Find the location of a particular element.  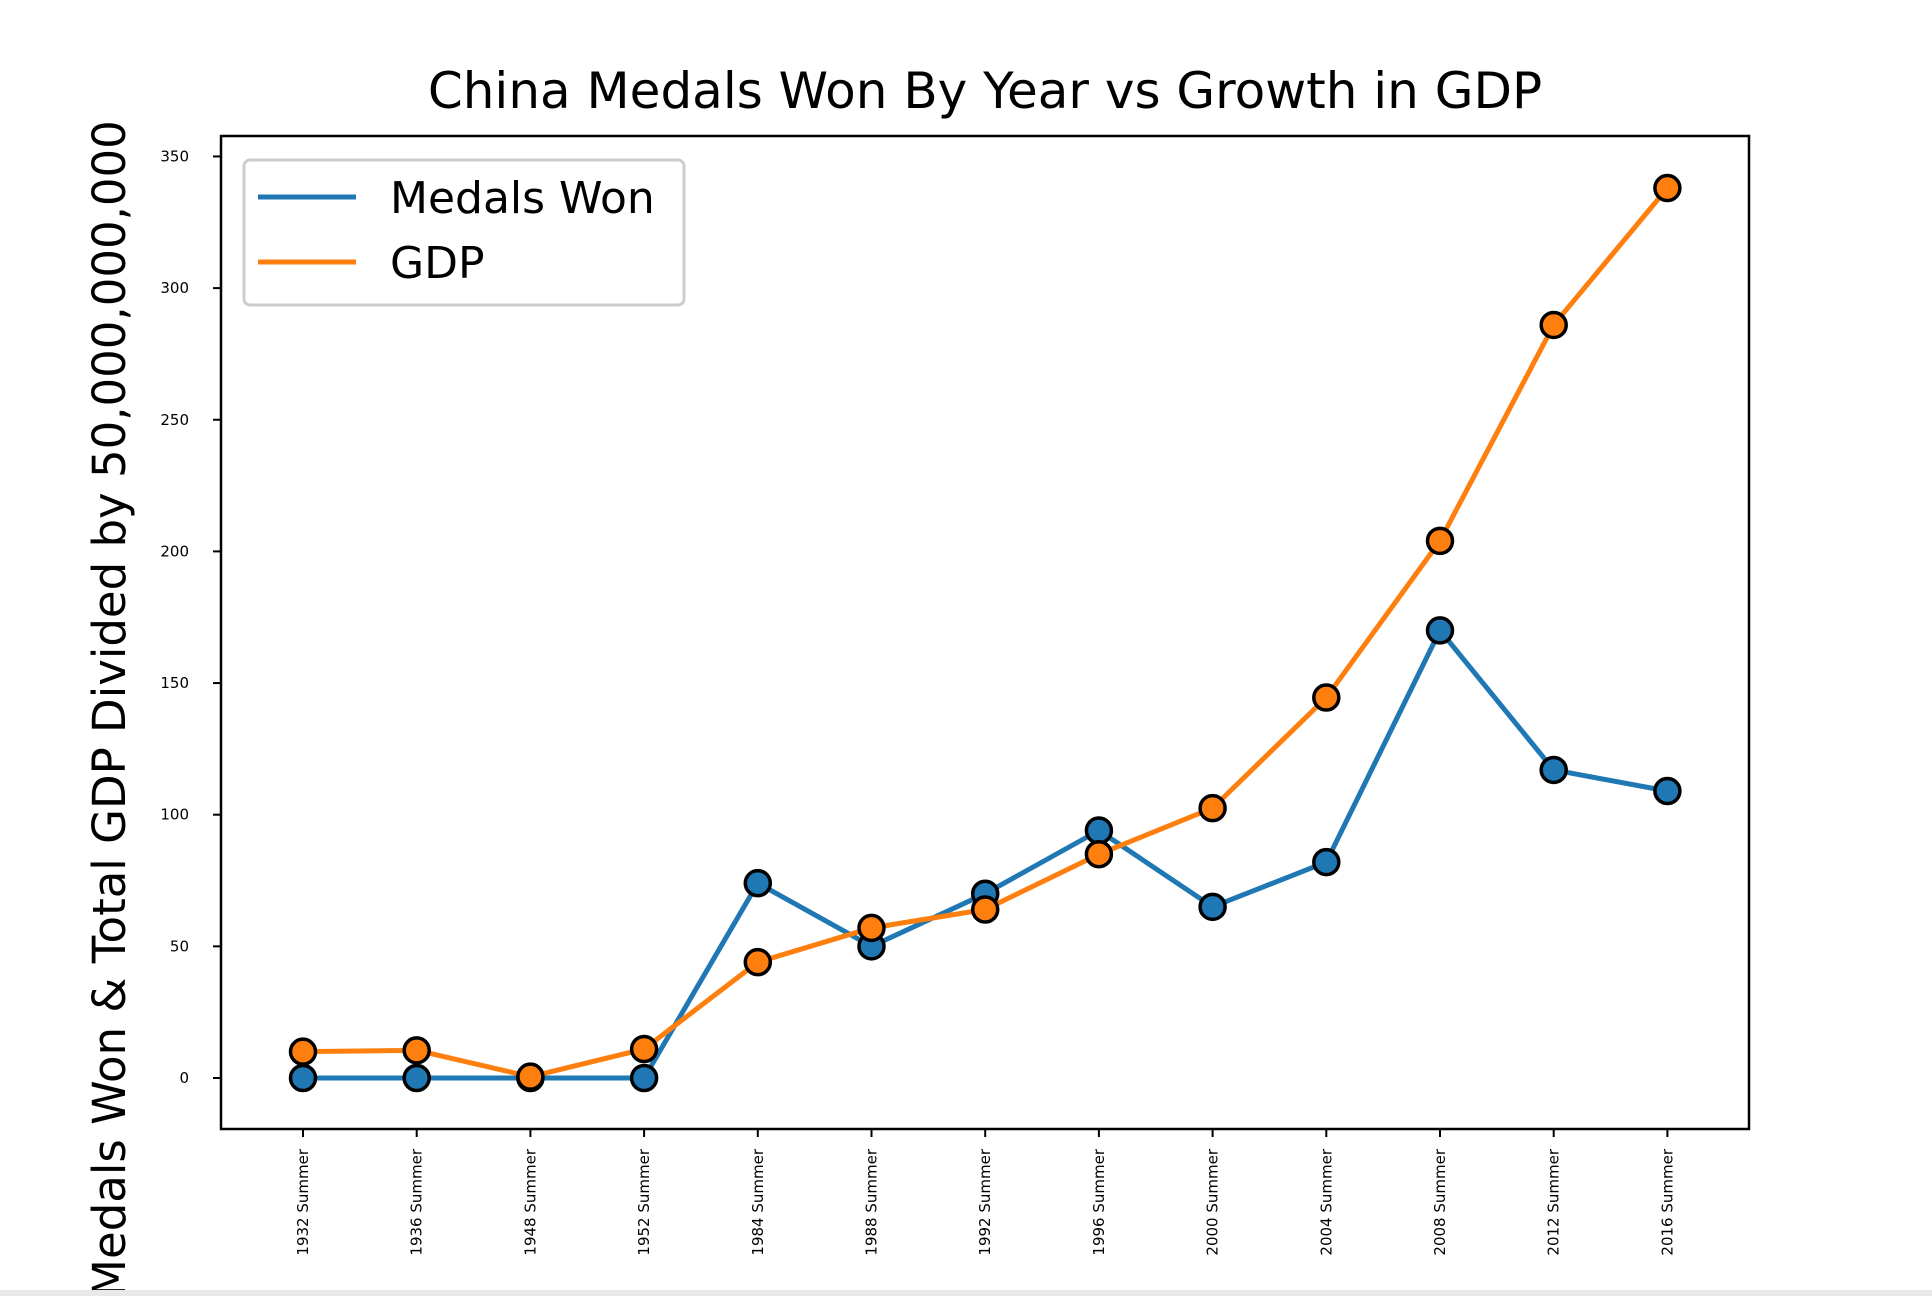

x-tick-label: 1936 Summer is located at coordinates (417, 1201).